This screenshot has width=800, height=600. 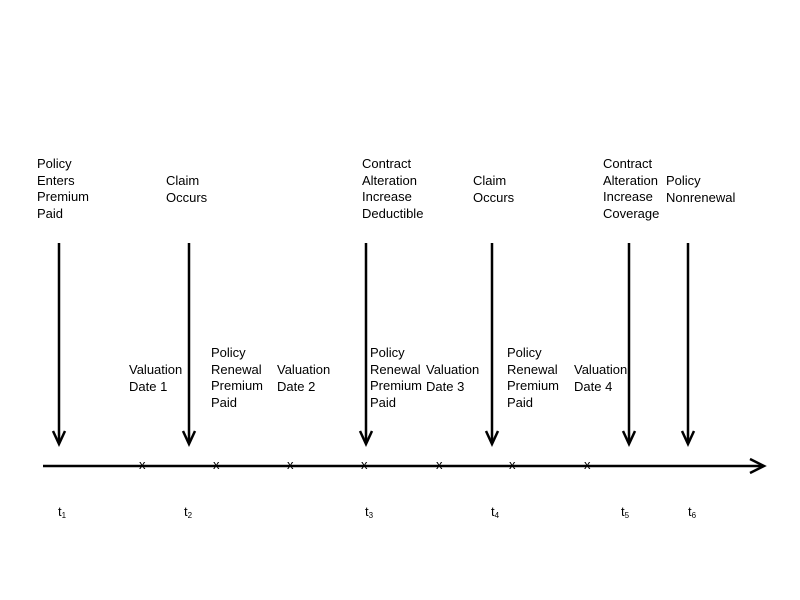 I want to click on time-label-t3: t3, so click(x=369, y=512).